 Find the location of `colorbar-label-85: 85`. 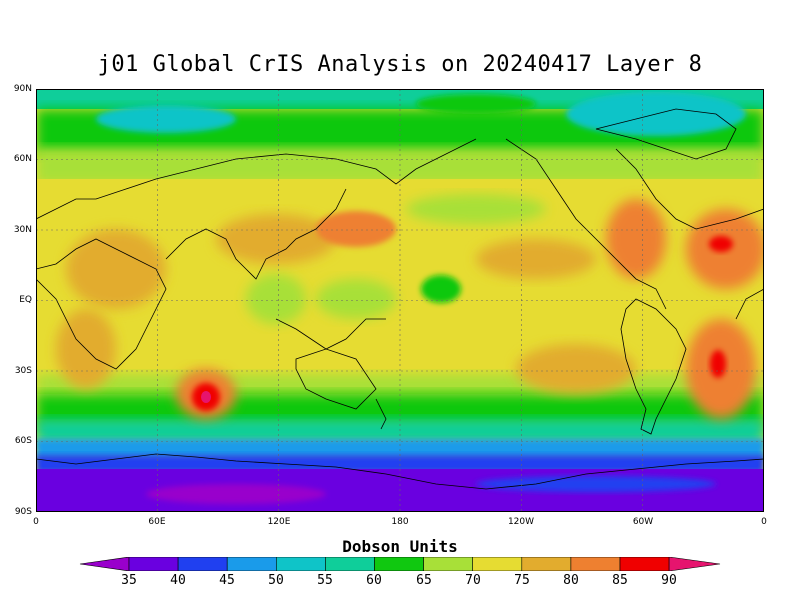

colorbar-label-85: 85 is located at coordinates (620, 580).